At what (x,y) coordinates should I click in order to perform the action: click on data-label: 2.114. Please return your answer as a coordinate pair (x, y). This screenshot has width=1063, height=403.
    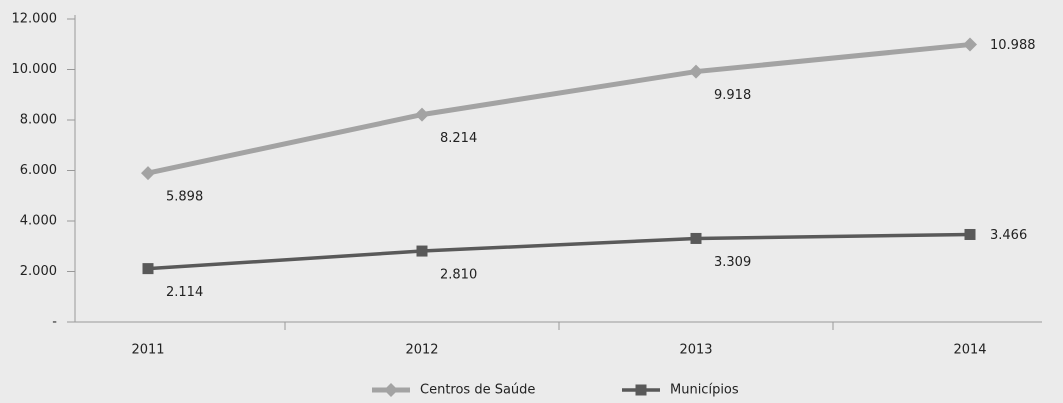
    Looking at the image, I should click on (184, 292).